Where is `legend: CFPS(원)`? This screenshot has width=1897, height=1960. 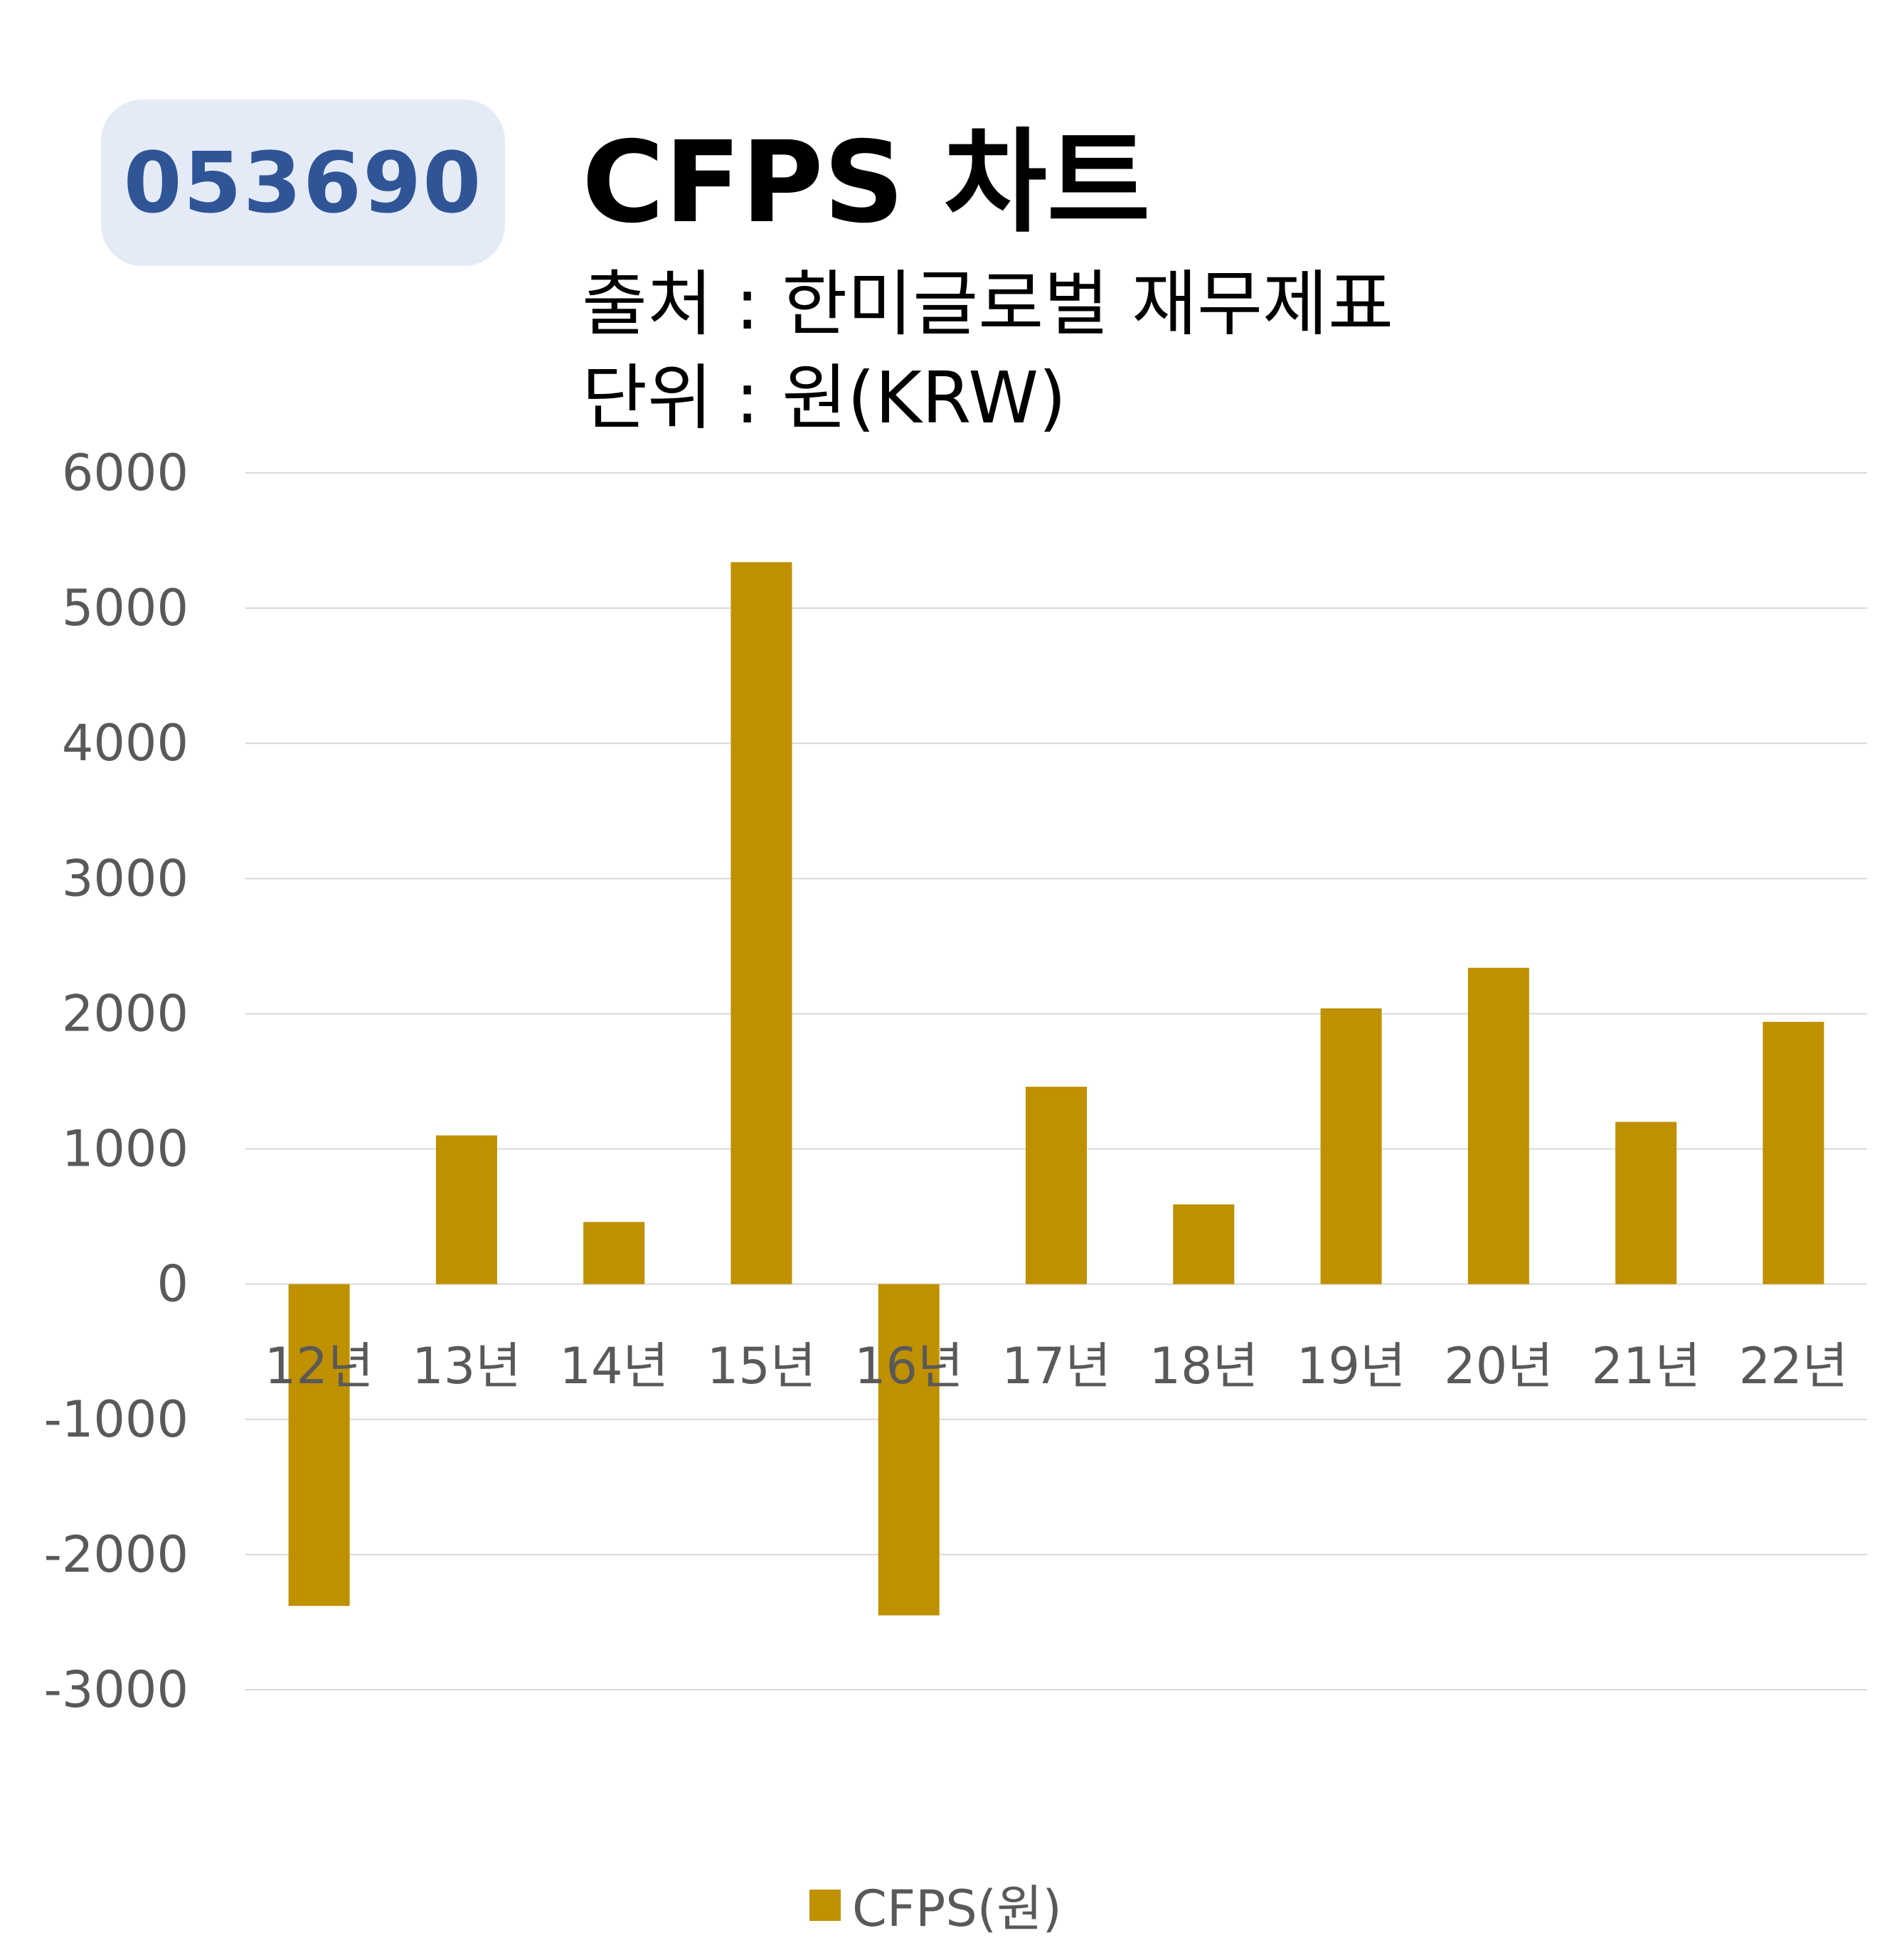 legend: CFPS(원) is located at coordinates (936, 1905).